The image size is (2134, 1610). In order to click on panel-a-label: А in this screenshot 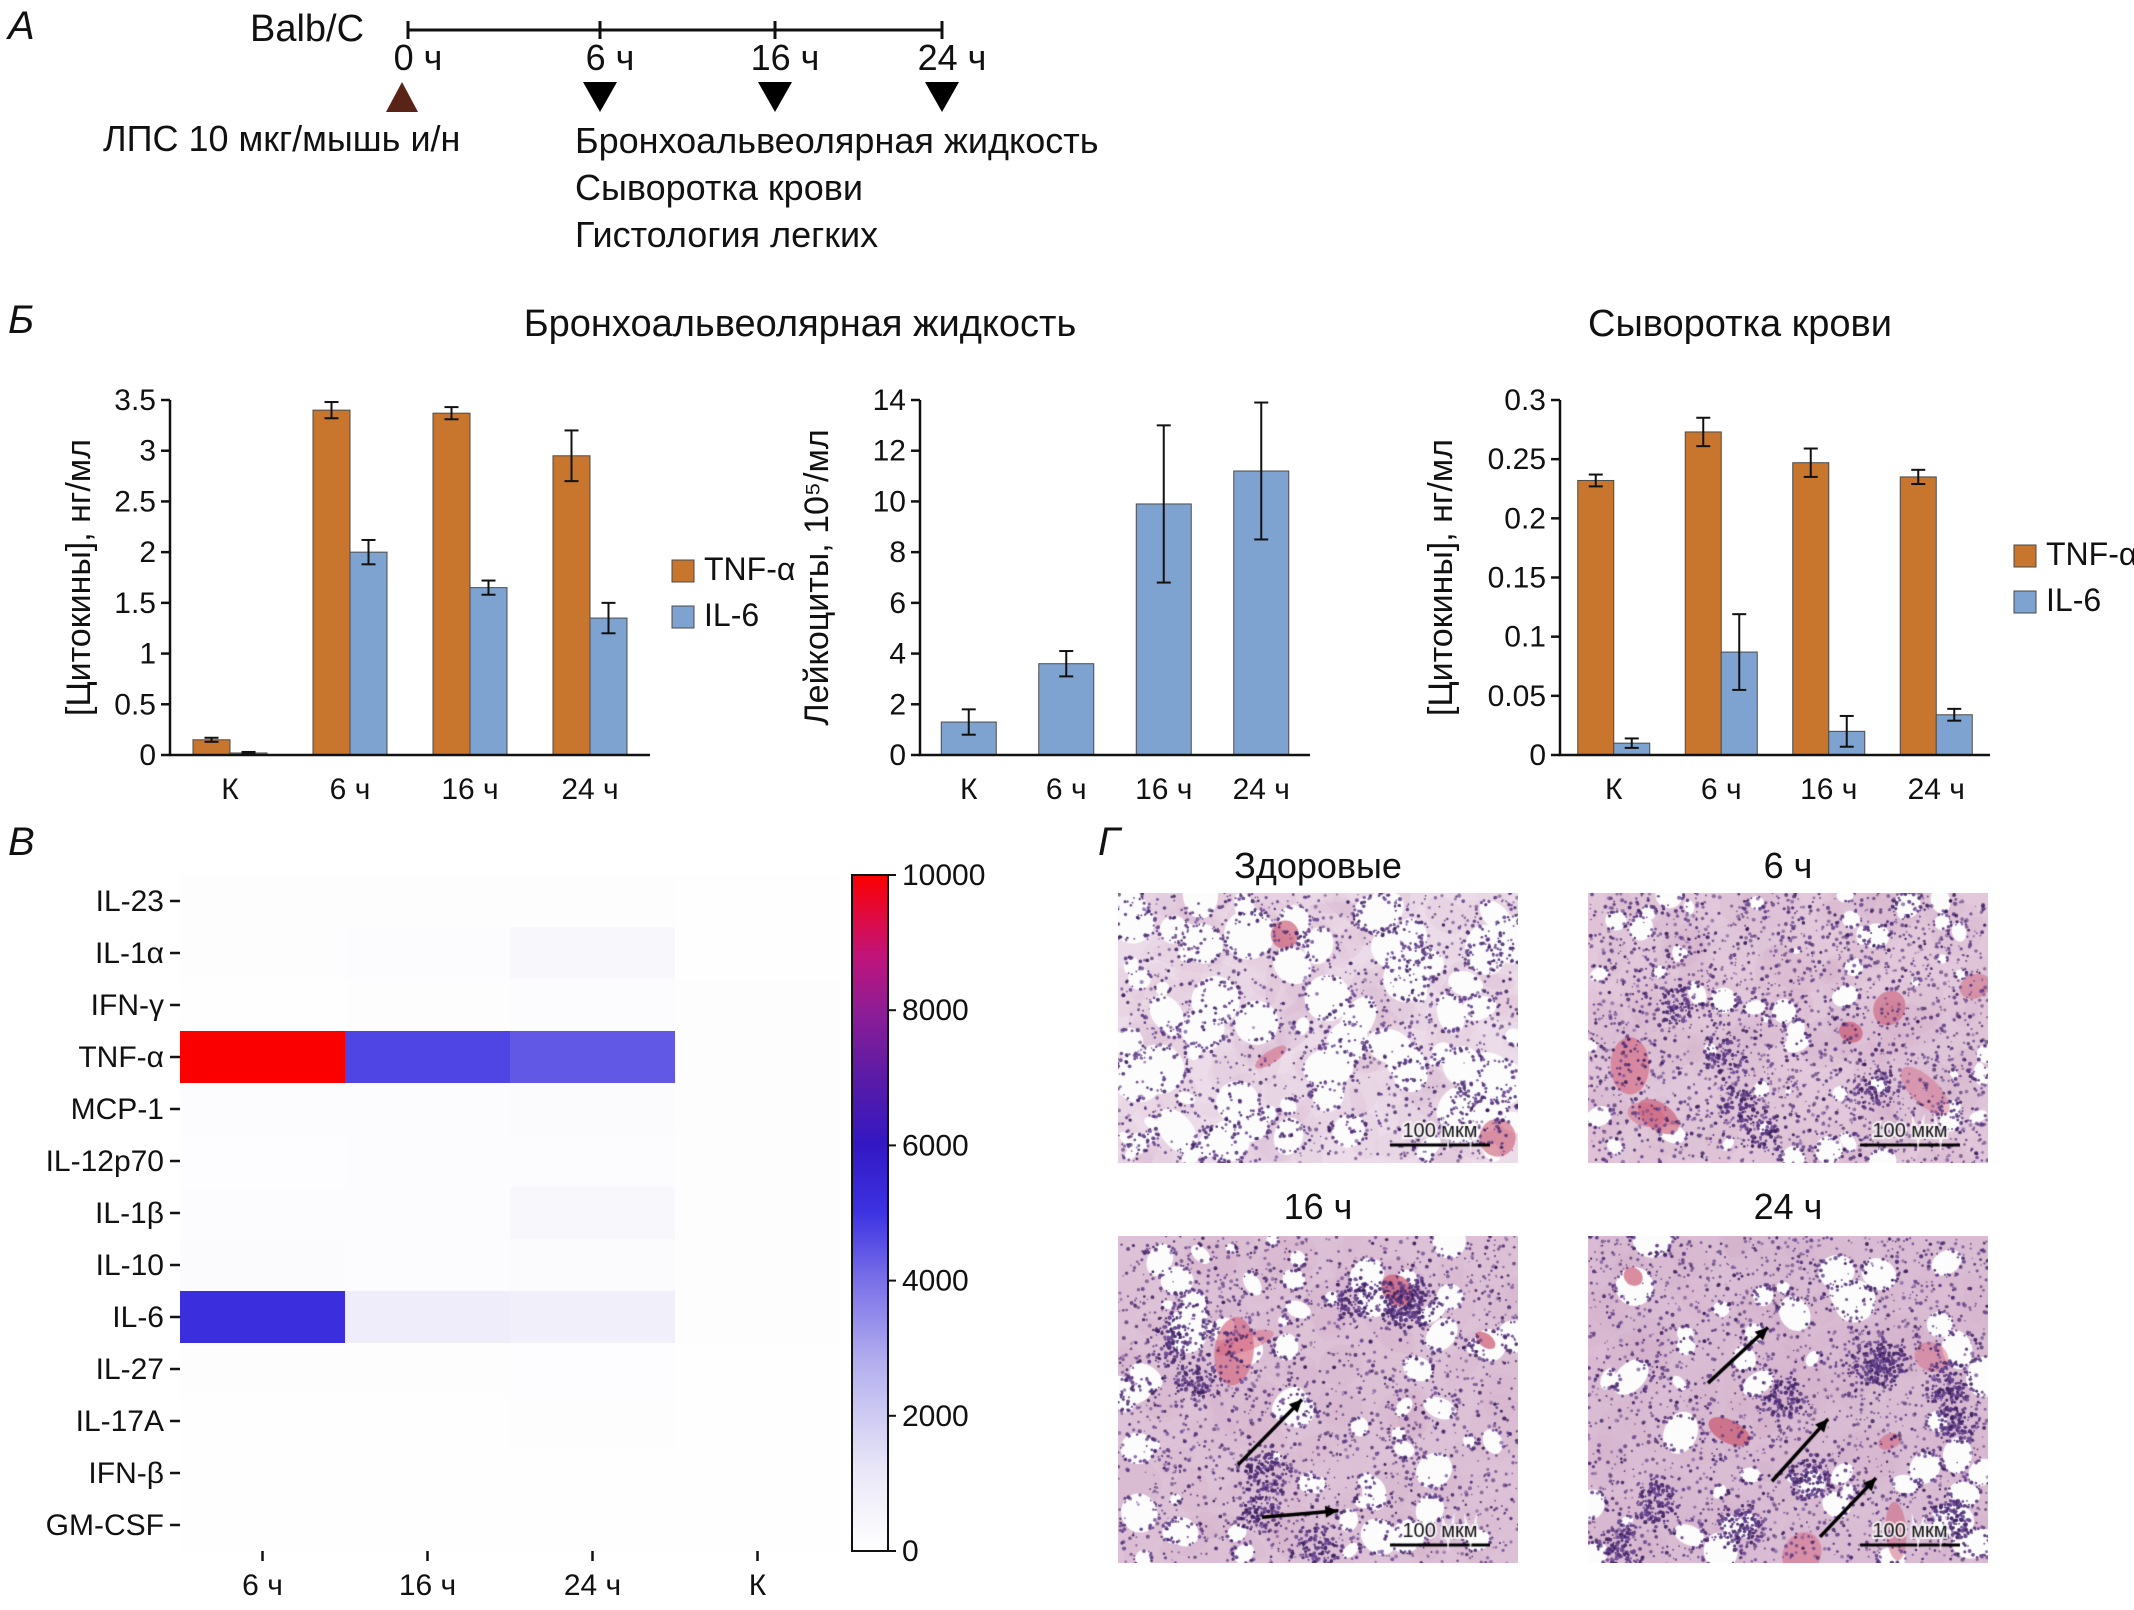, I will do `click(21, 26)`.